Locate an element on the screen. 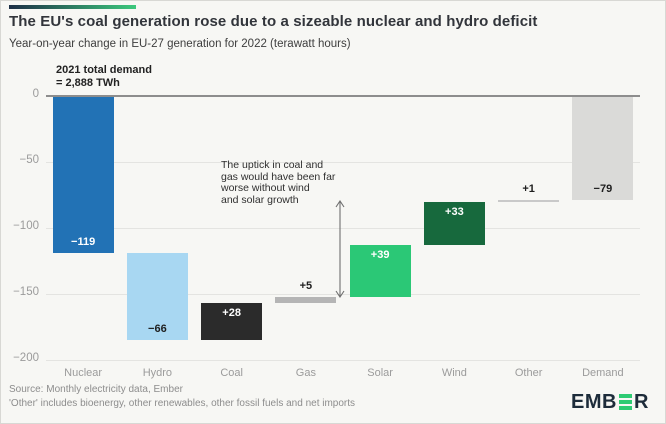  ember-logo-e-icon is located at coordinates (625, 402).